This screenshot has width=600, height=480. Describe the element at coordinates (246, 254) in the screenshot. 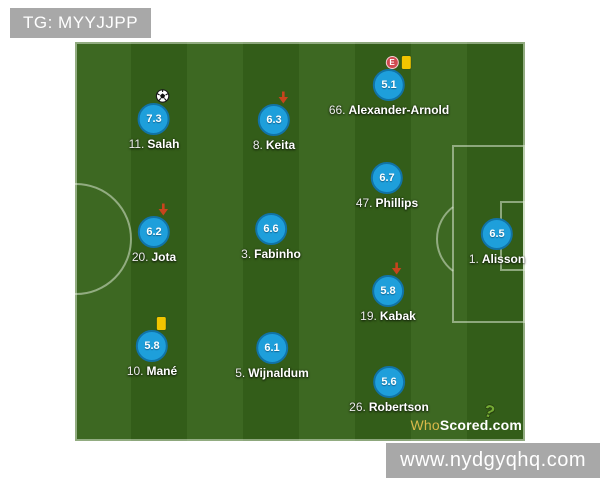

I see `player-shirt-number: 3.` at that location.